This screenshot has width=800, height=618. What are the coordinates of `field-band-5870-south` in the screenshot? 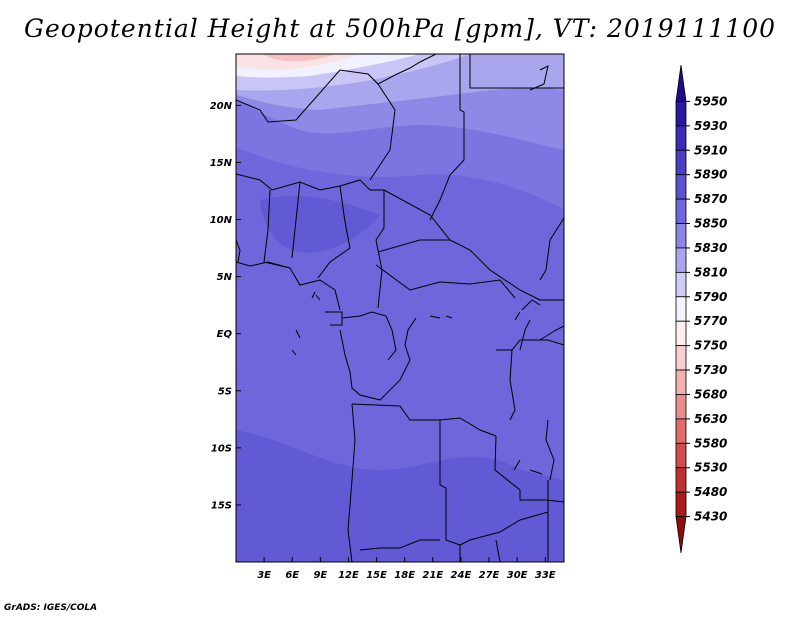 It's located at (400, 496).